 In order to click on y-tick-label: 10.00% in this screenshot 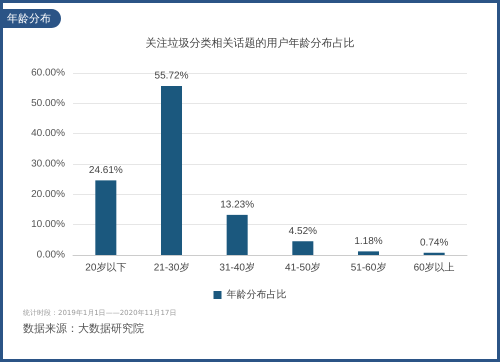, I will do `click(48, 224)`.